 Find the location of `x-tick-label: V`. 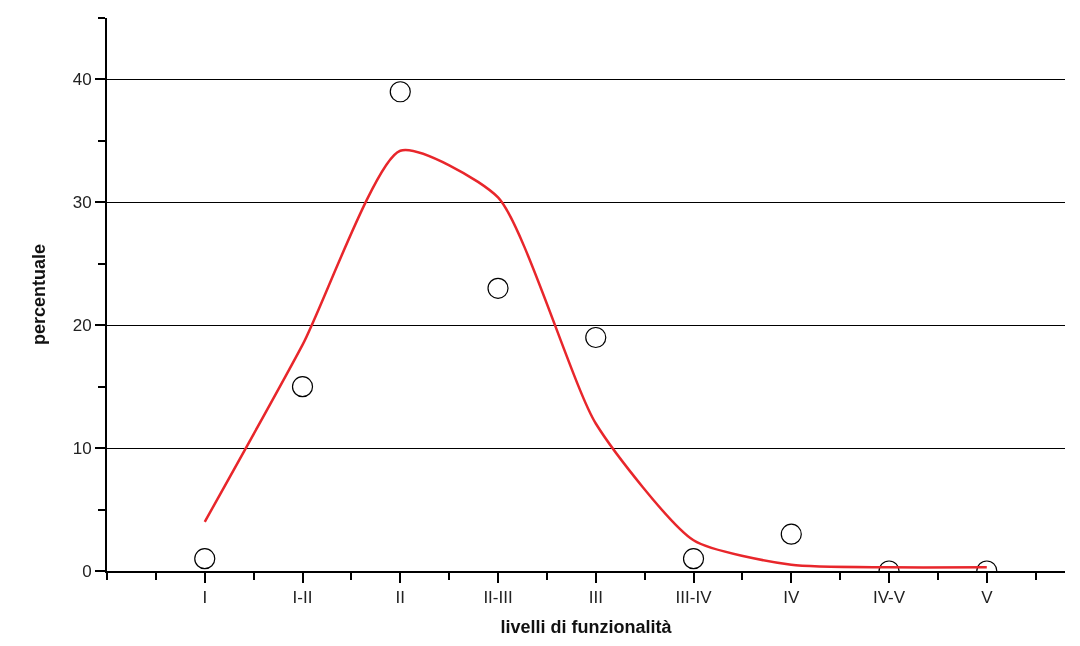

x-tick-label: V is located at coordinates (987, 598).